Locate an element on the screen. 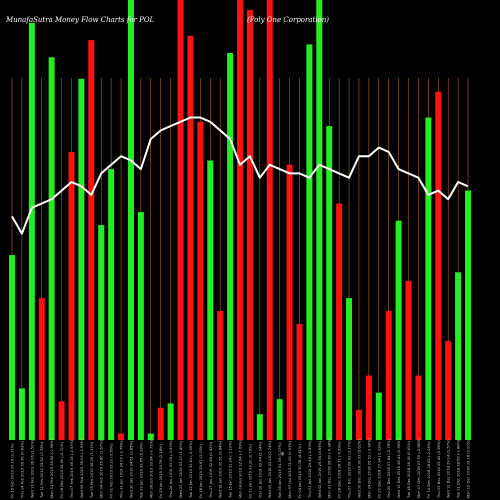  tick-label: Wed 12 Dec 2018 29.14 (1.57%) is located at coordinates (449, 468).